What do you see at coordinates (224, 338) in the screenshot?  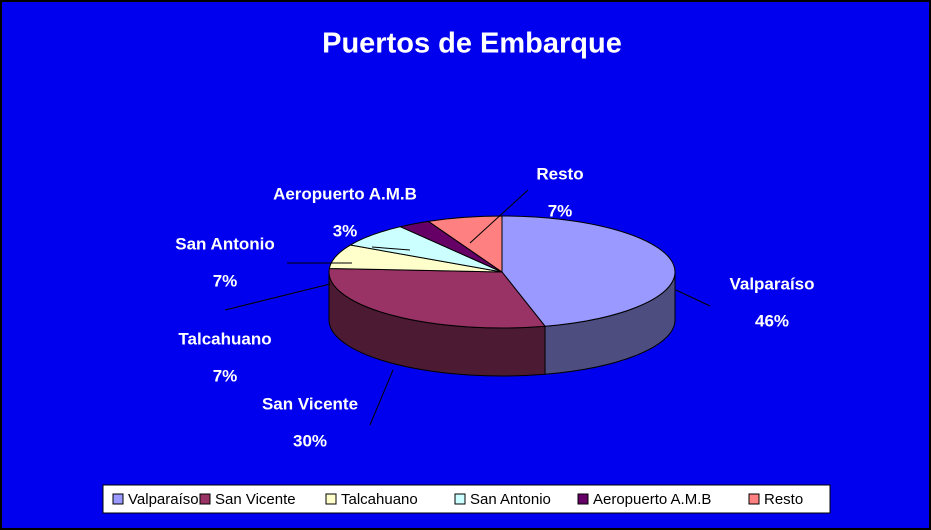 I see `data-label-name: Talcahuano` at bounding box center [224, 338].